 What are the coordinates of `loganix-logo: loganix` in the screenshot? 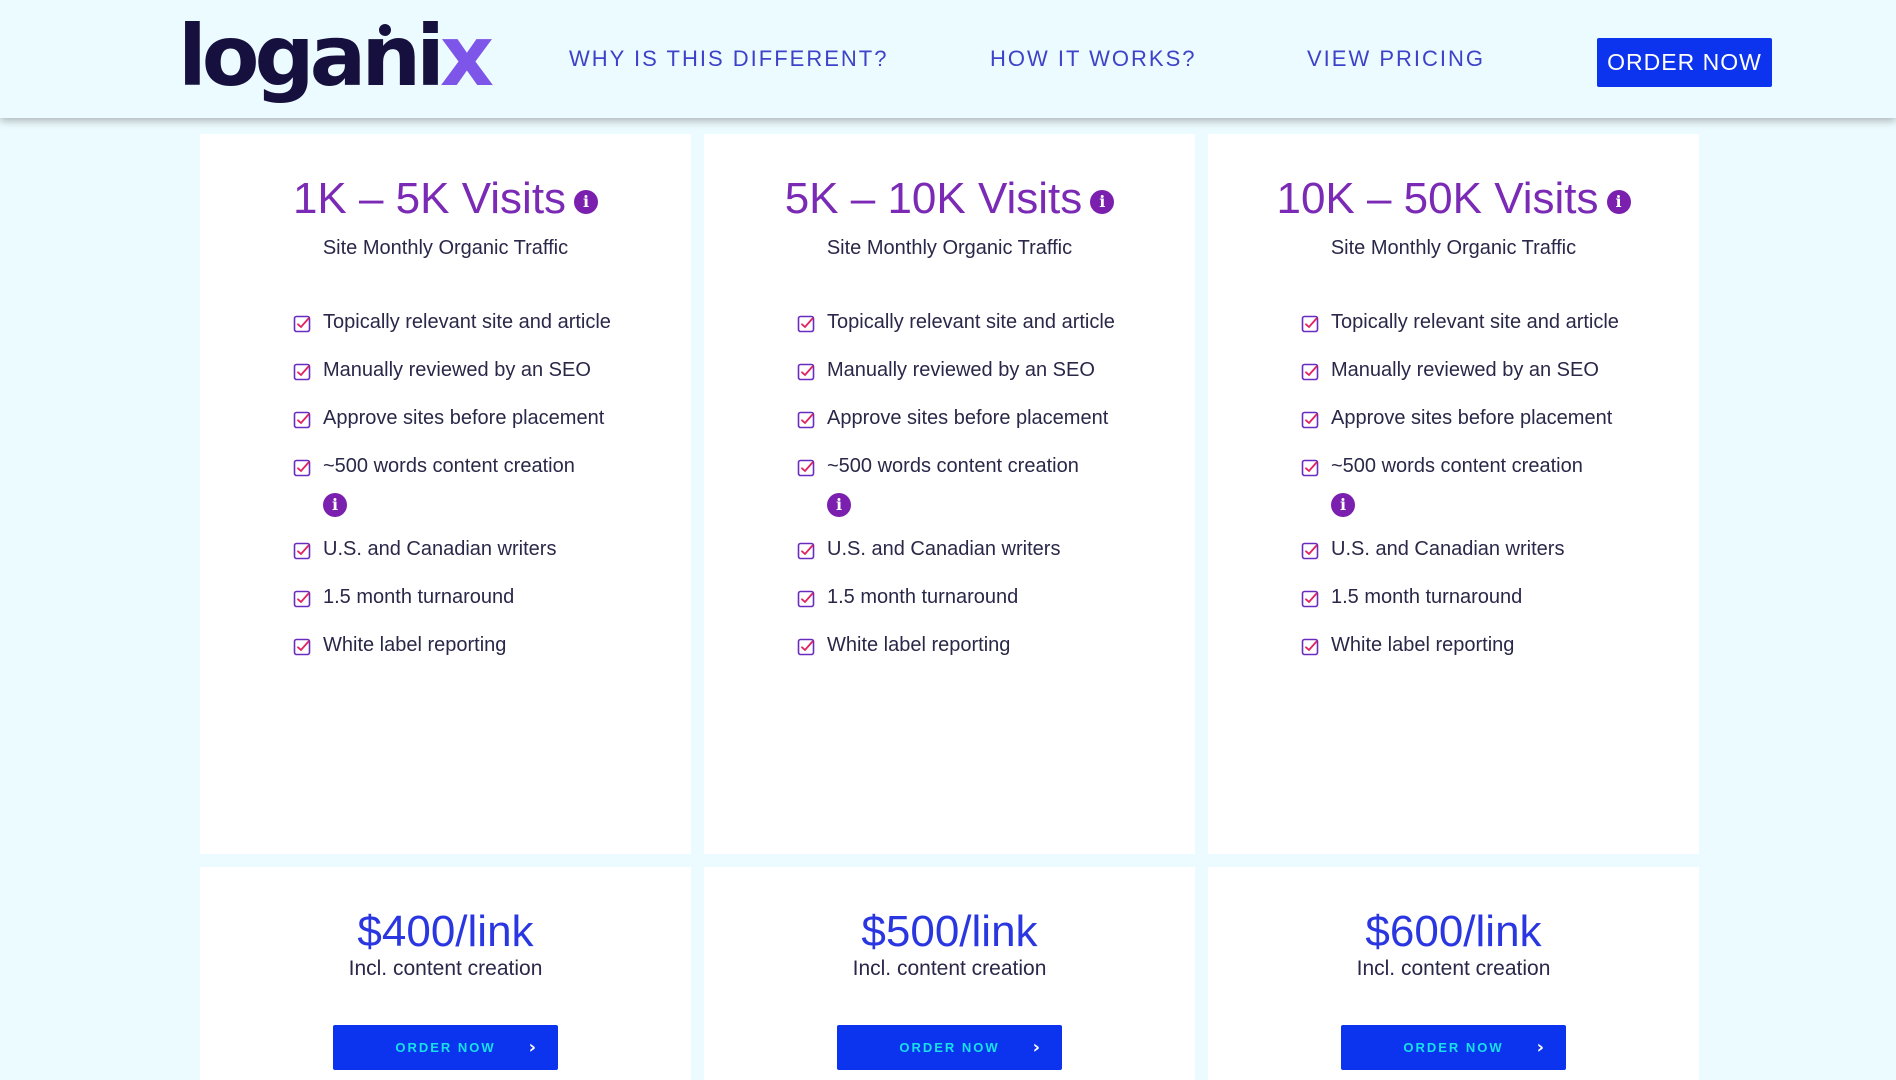 It's located at (336, 56).